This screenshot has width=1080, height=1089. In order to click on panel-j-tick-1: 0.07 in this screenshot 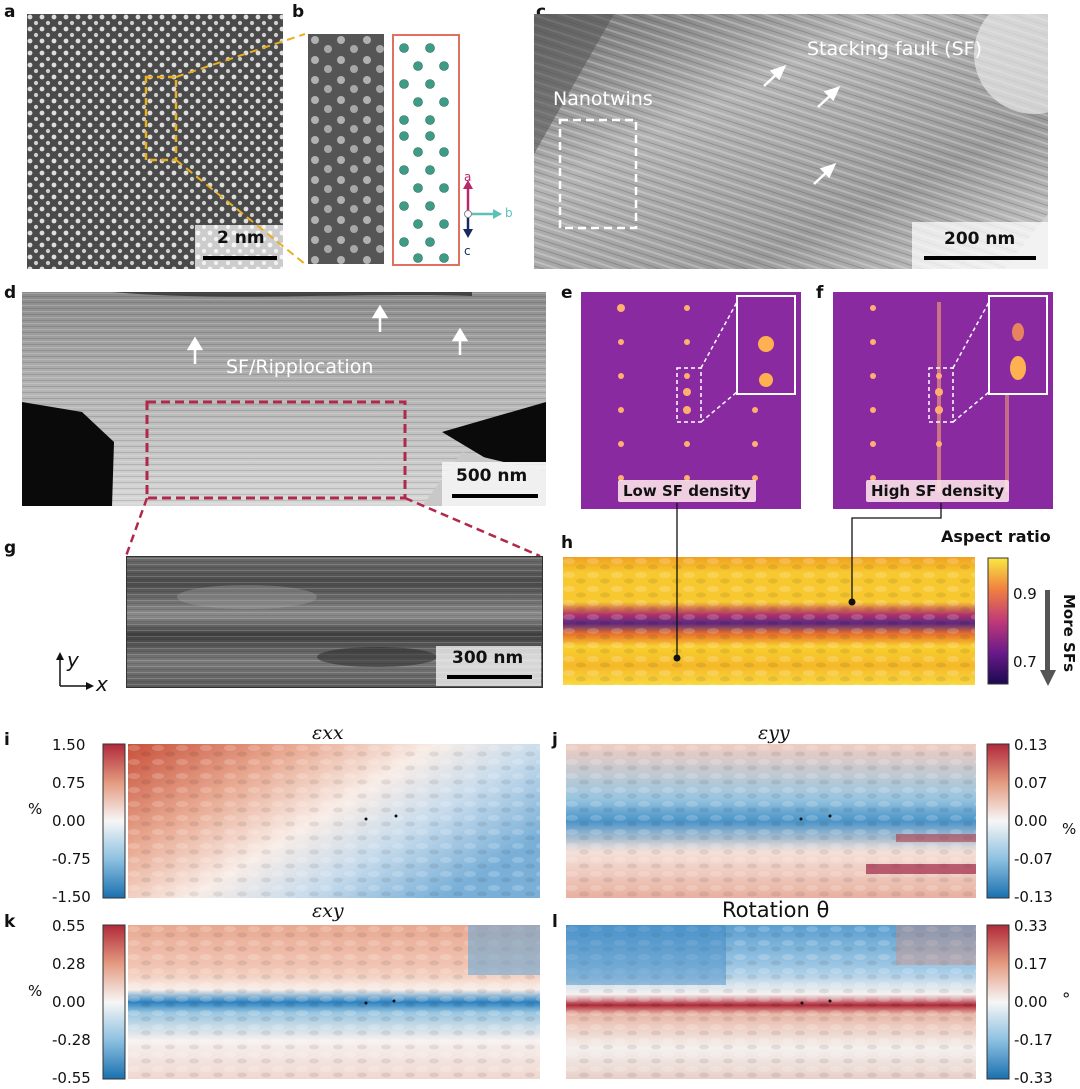, I will do `click(1031, 783)`.